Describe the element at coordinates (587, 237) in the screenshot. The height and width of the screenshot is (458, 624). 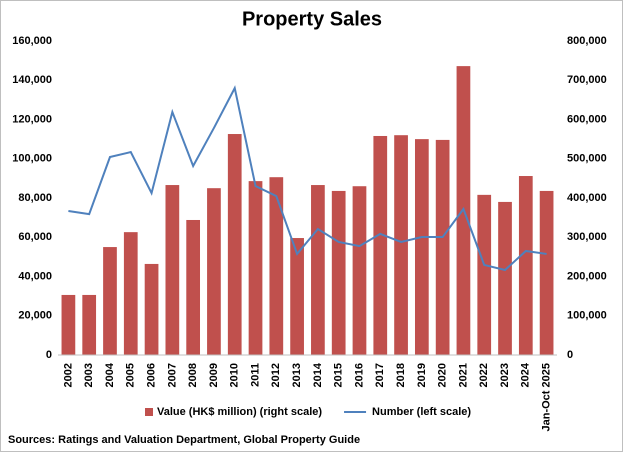
I see `y2-tick-label: 300,000` at that location.